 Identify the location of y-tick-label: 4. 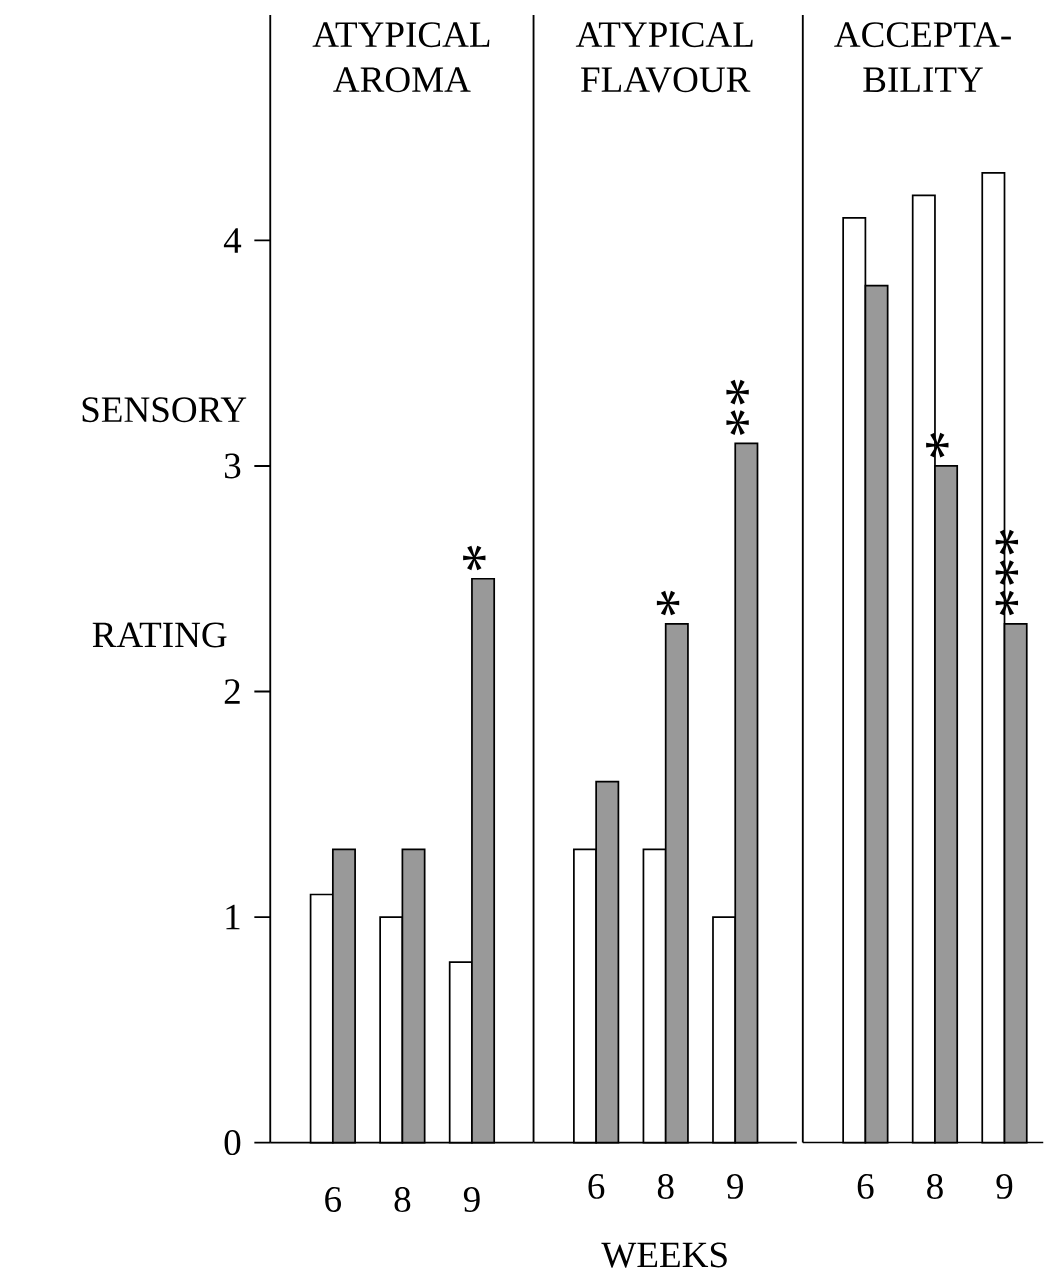
(232, 240).